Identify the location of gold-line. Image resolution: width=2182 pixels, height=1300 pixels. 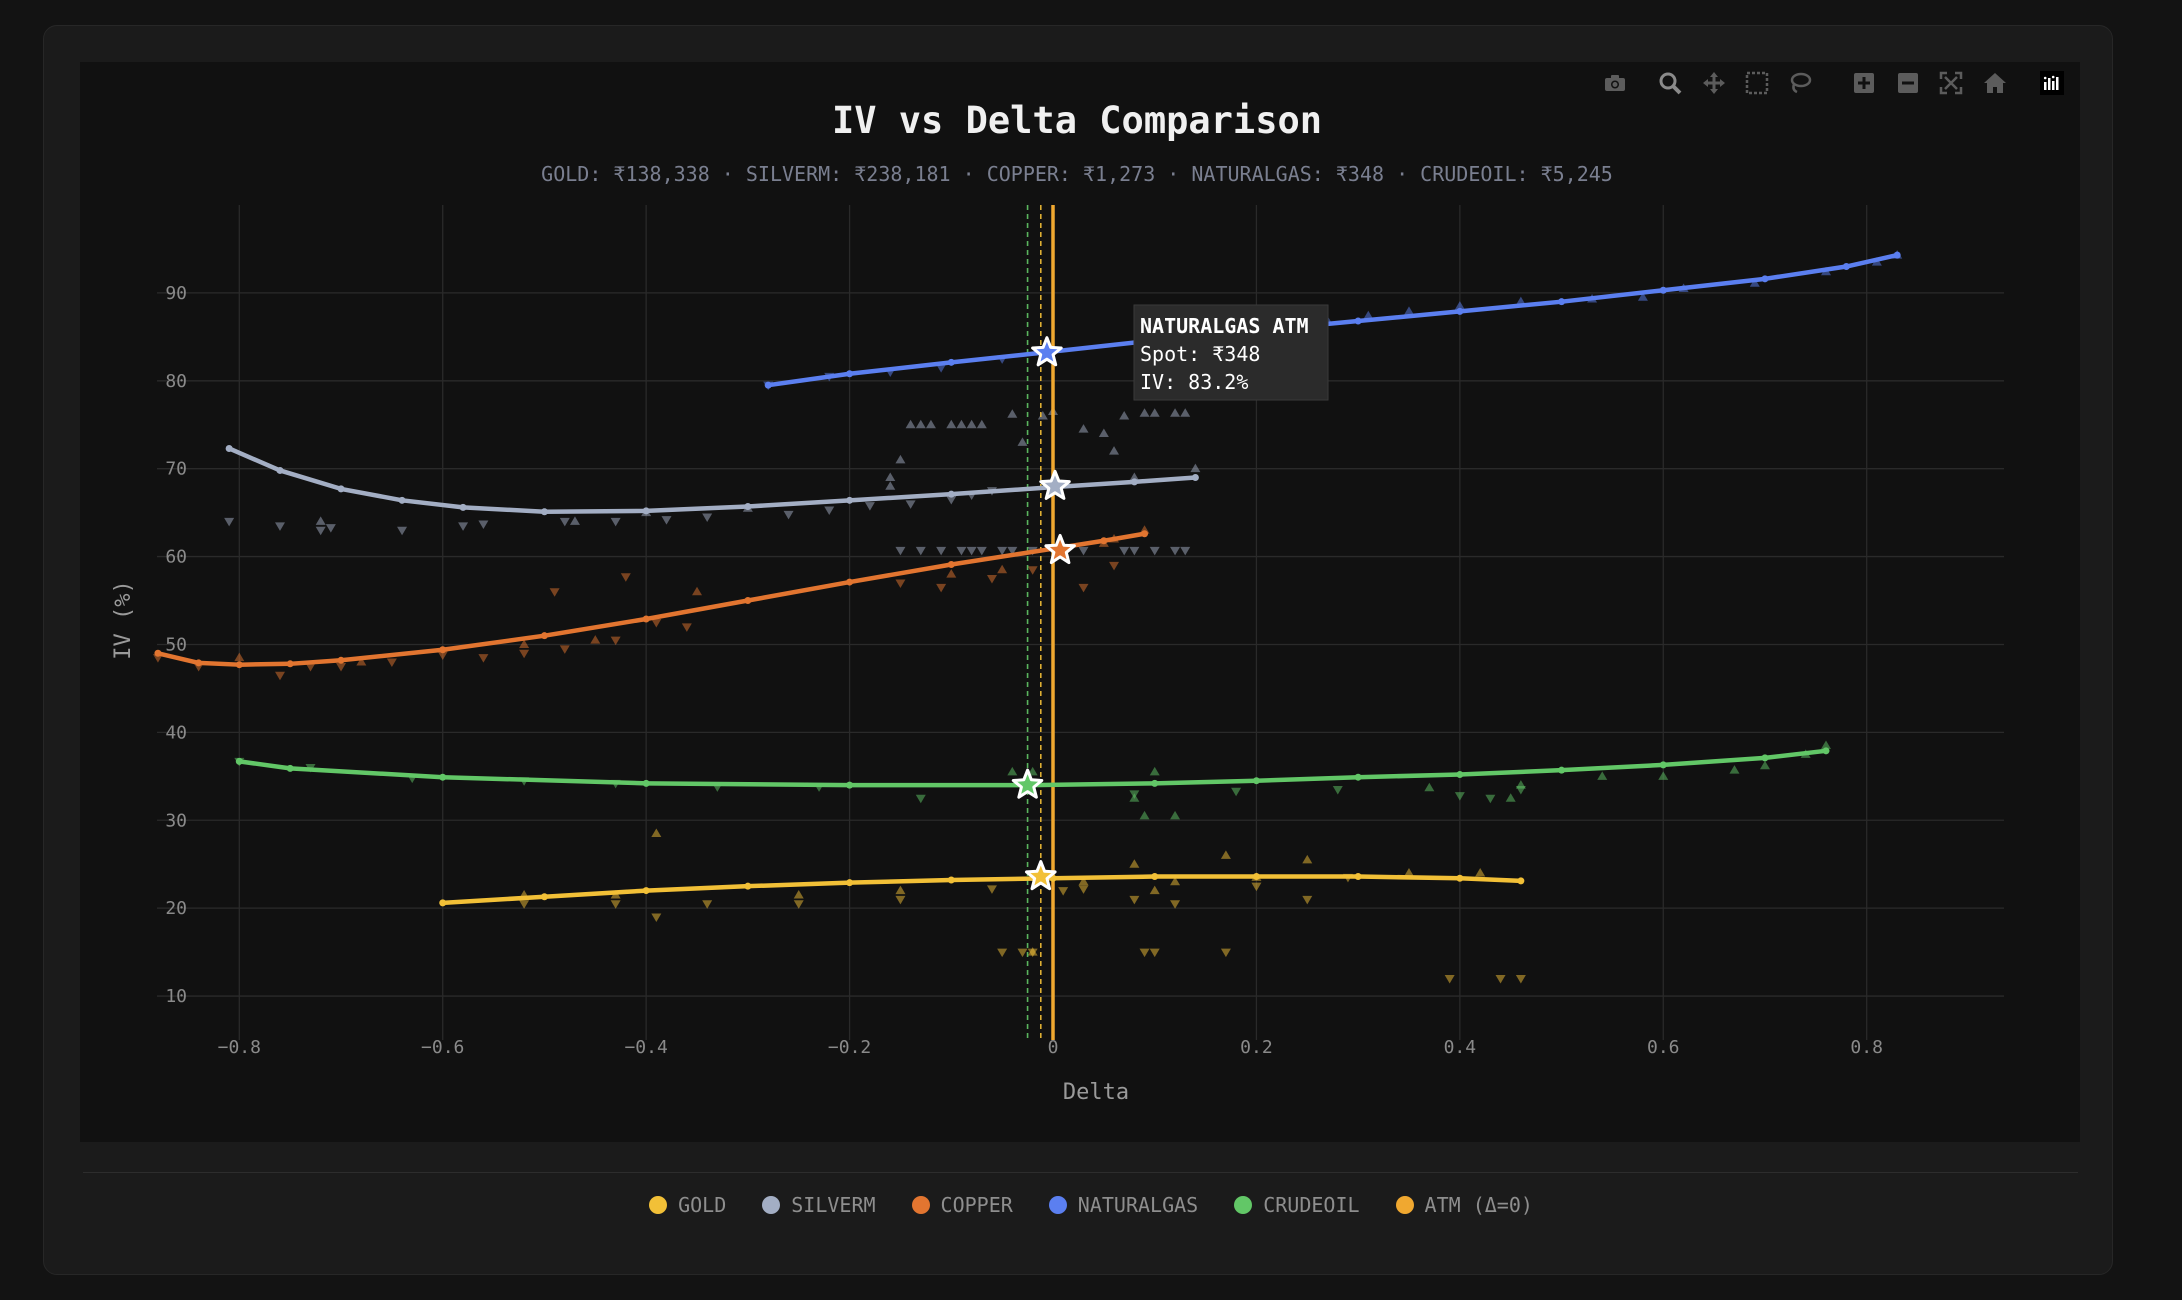
(982, 890).